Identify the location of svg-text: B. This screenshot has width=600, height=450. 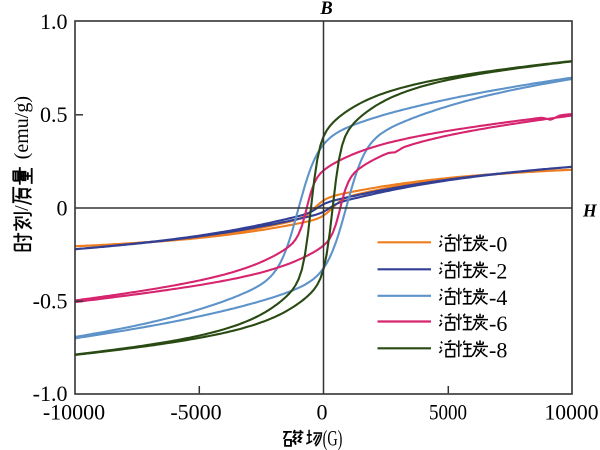
(325, 9).